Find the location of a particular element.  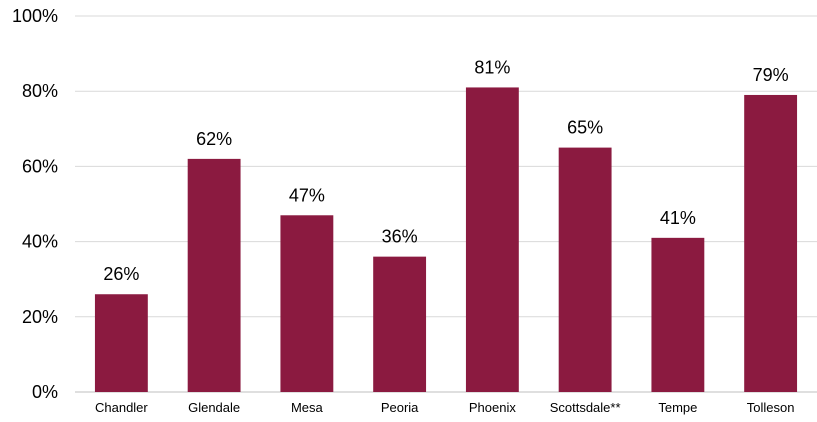

x-tick-label: Chandler is located at coordinates (121, 407).